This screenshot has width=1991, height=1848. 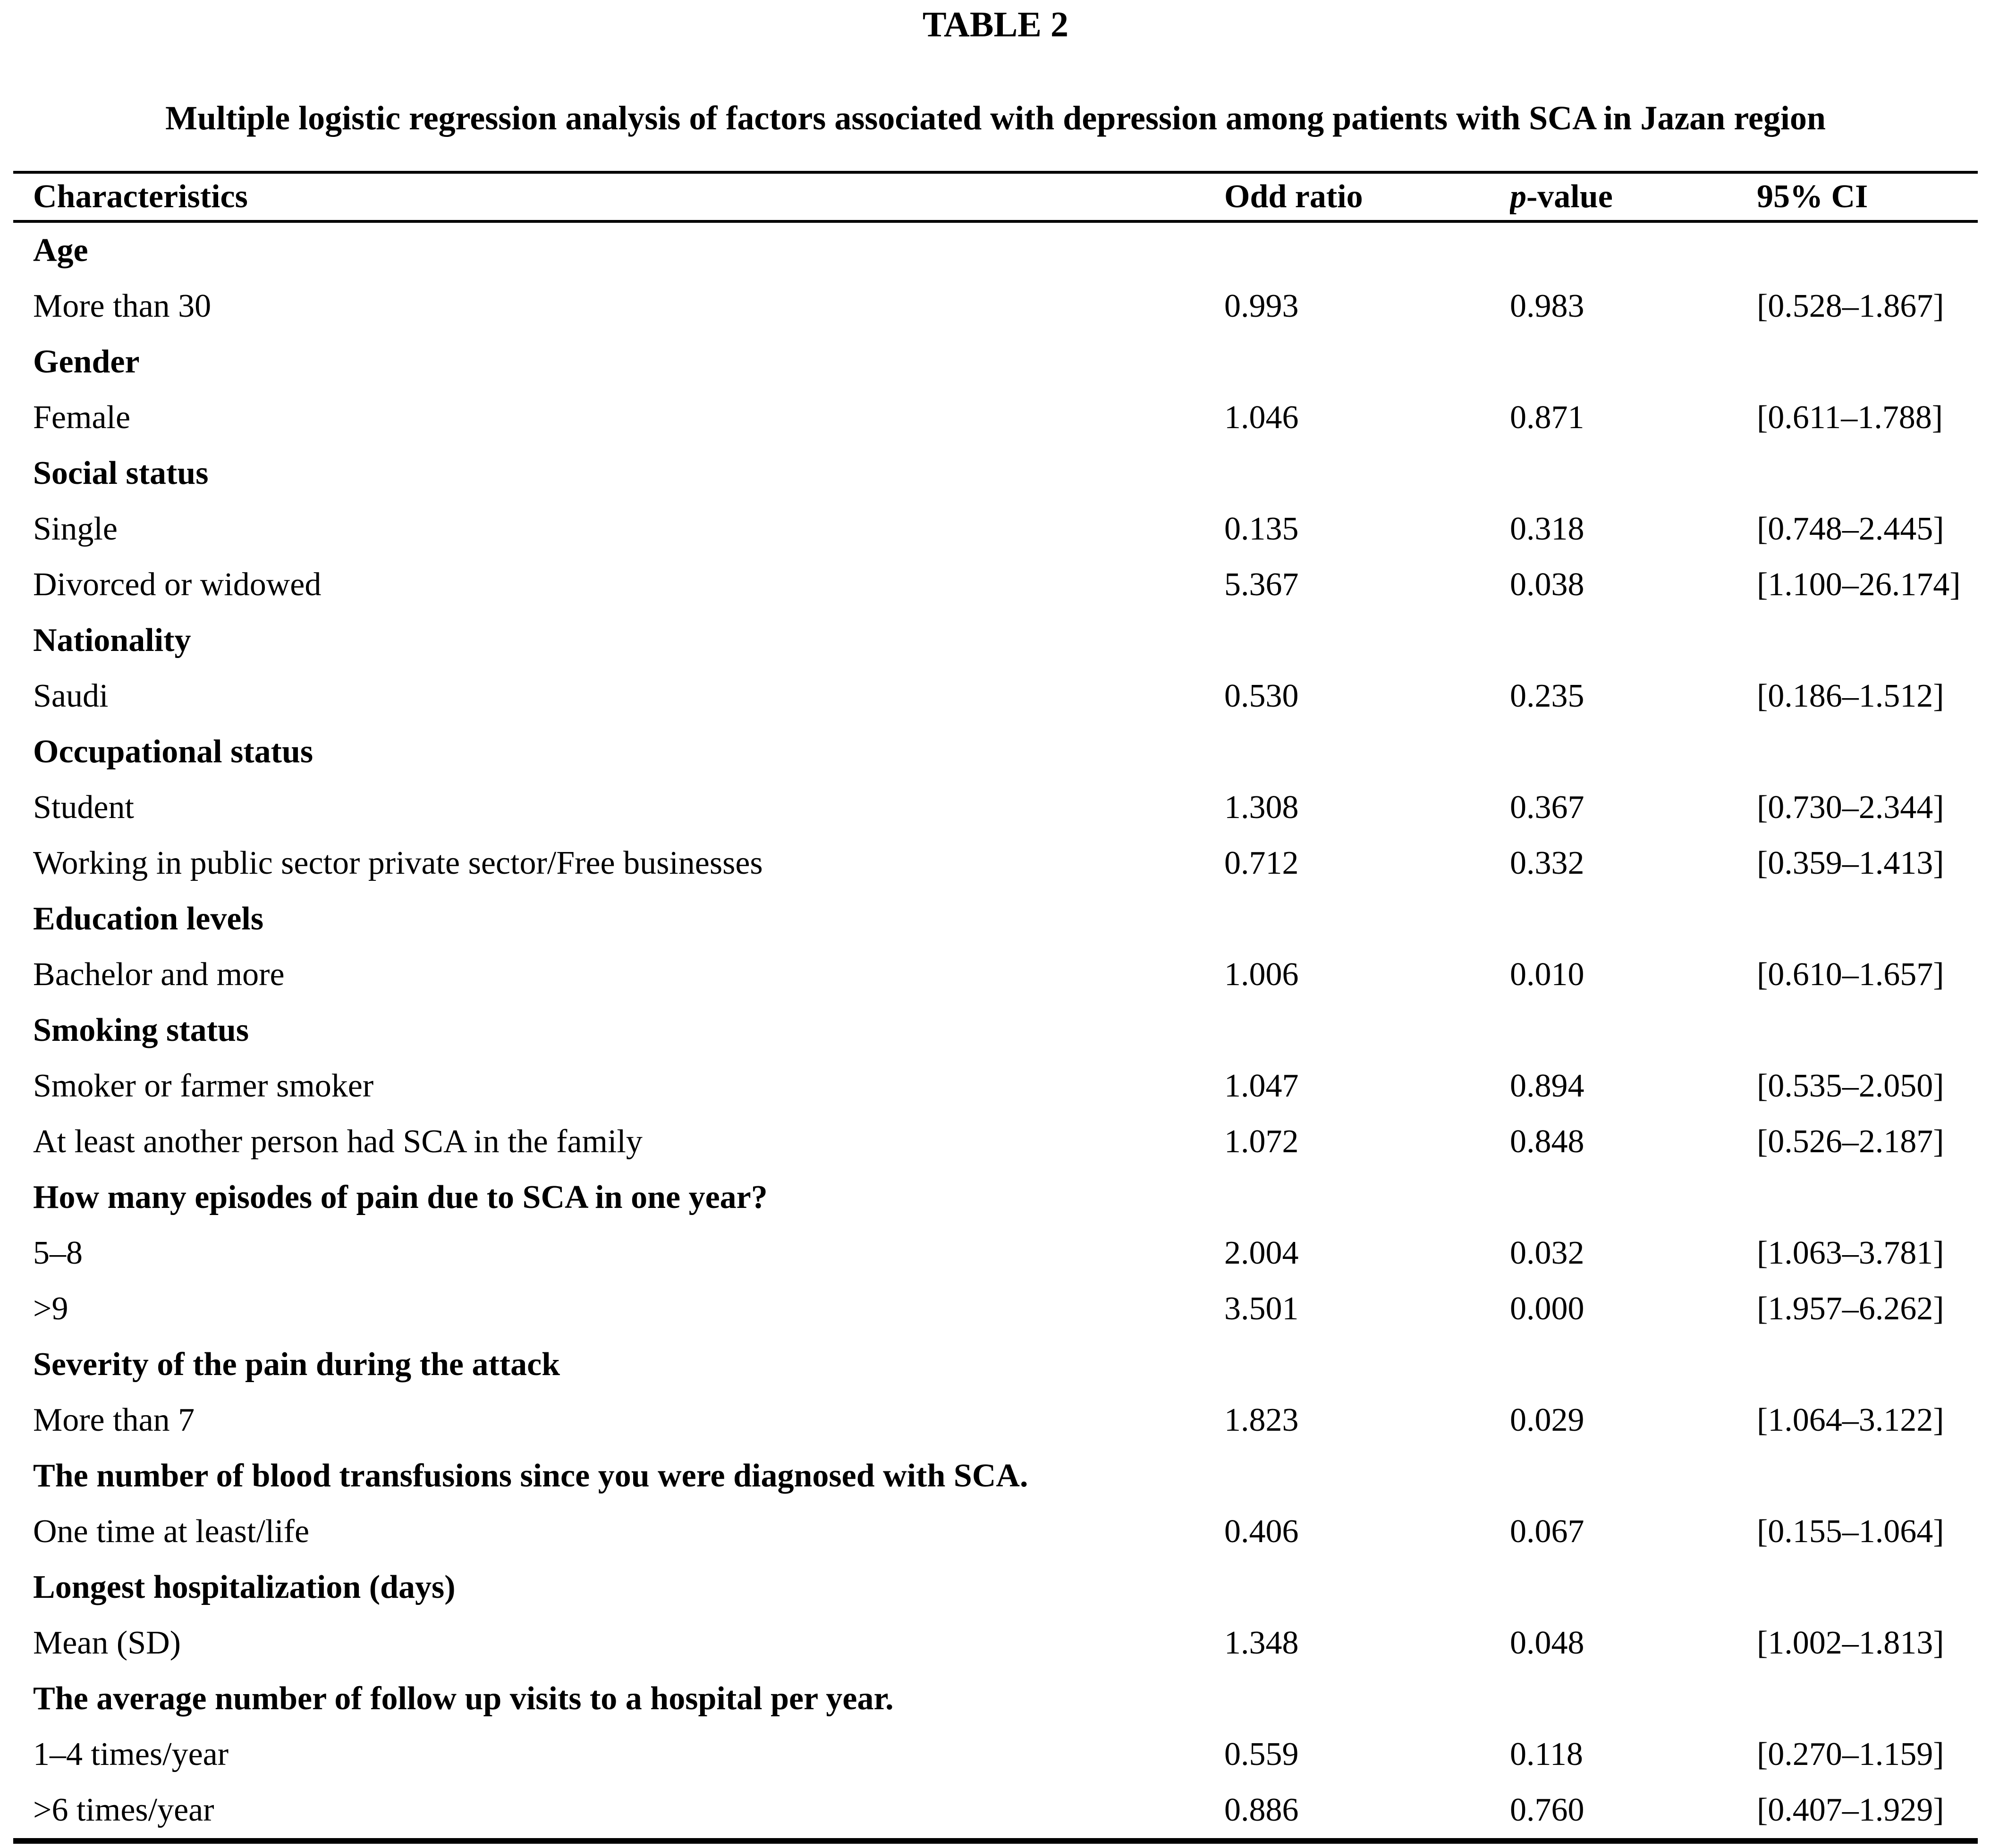 What do you see at coordinates (1850, 1754) in the screenshot?
I see `ci-cell: [0.270–1.159]` at bounding box center [1850, 1754].